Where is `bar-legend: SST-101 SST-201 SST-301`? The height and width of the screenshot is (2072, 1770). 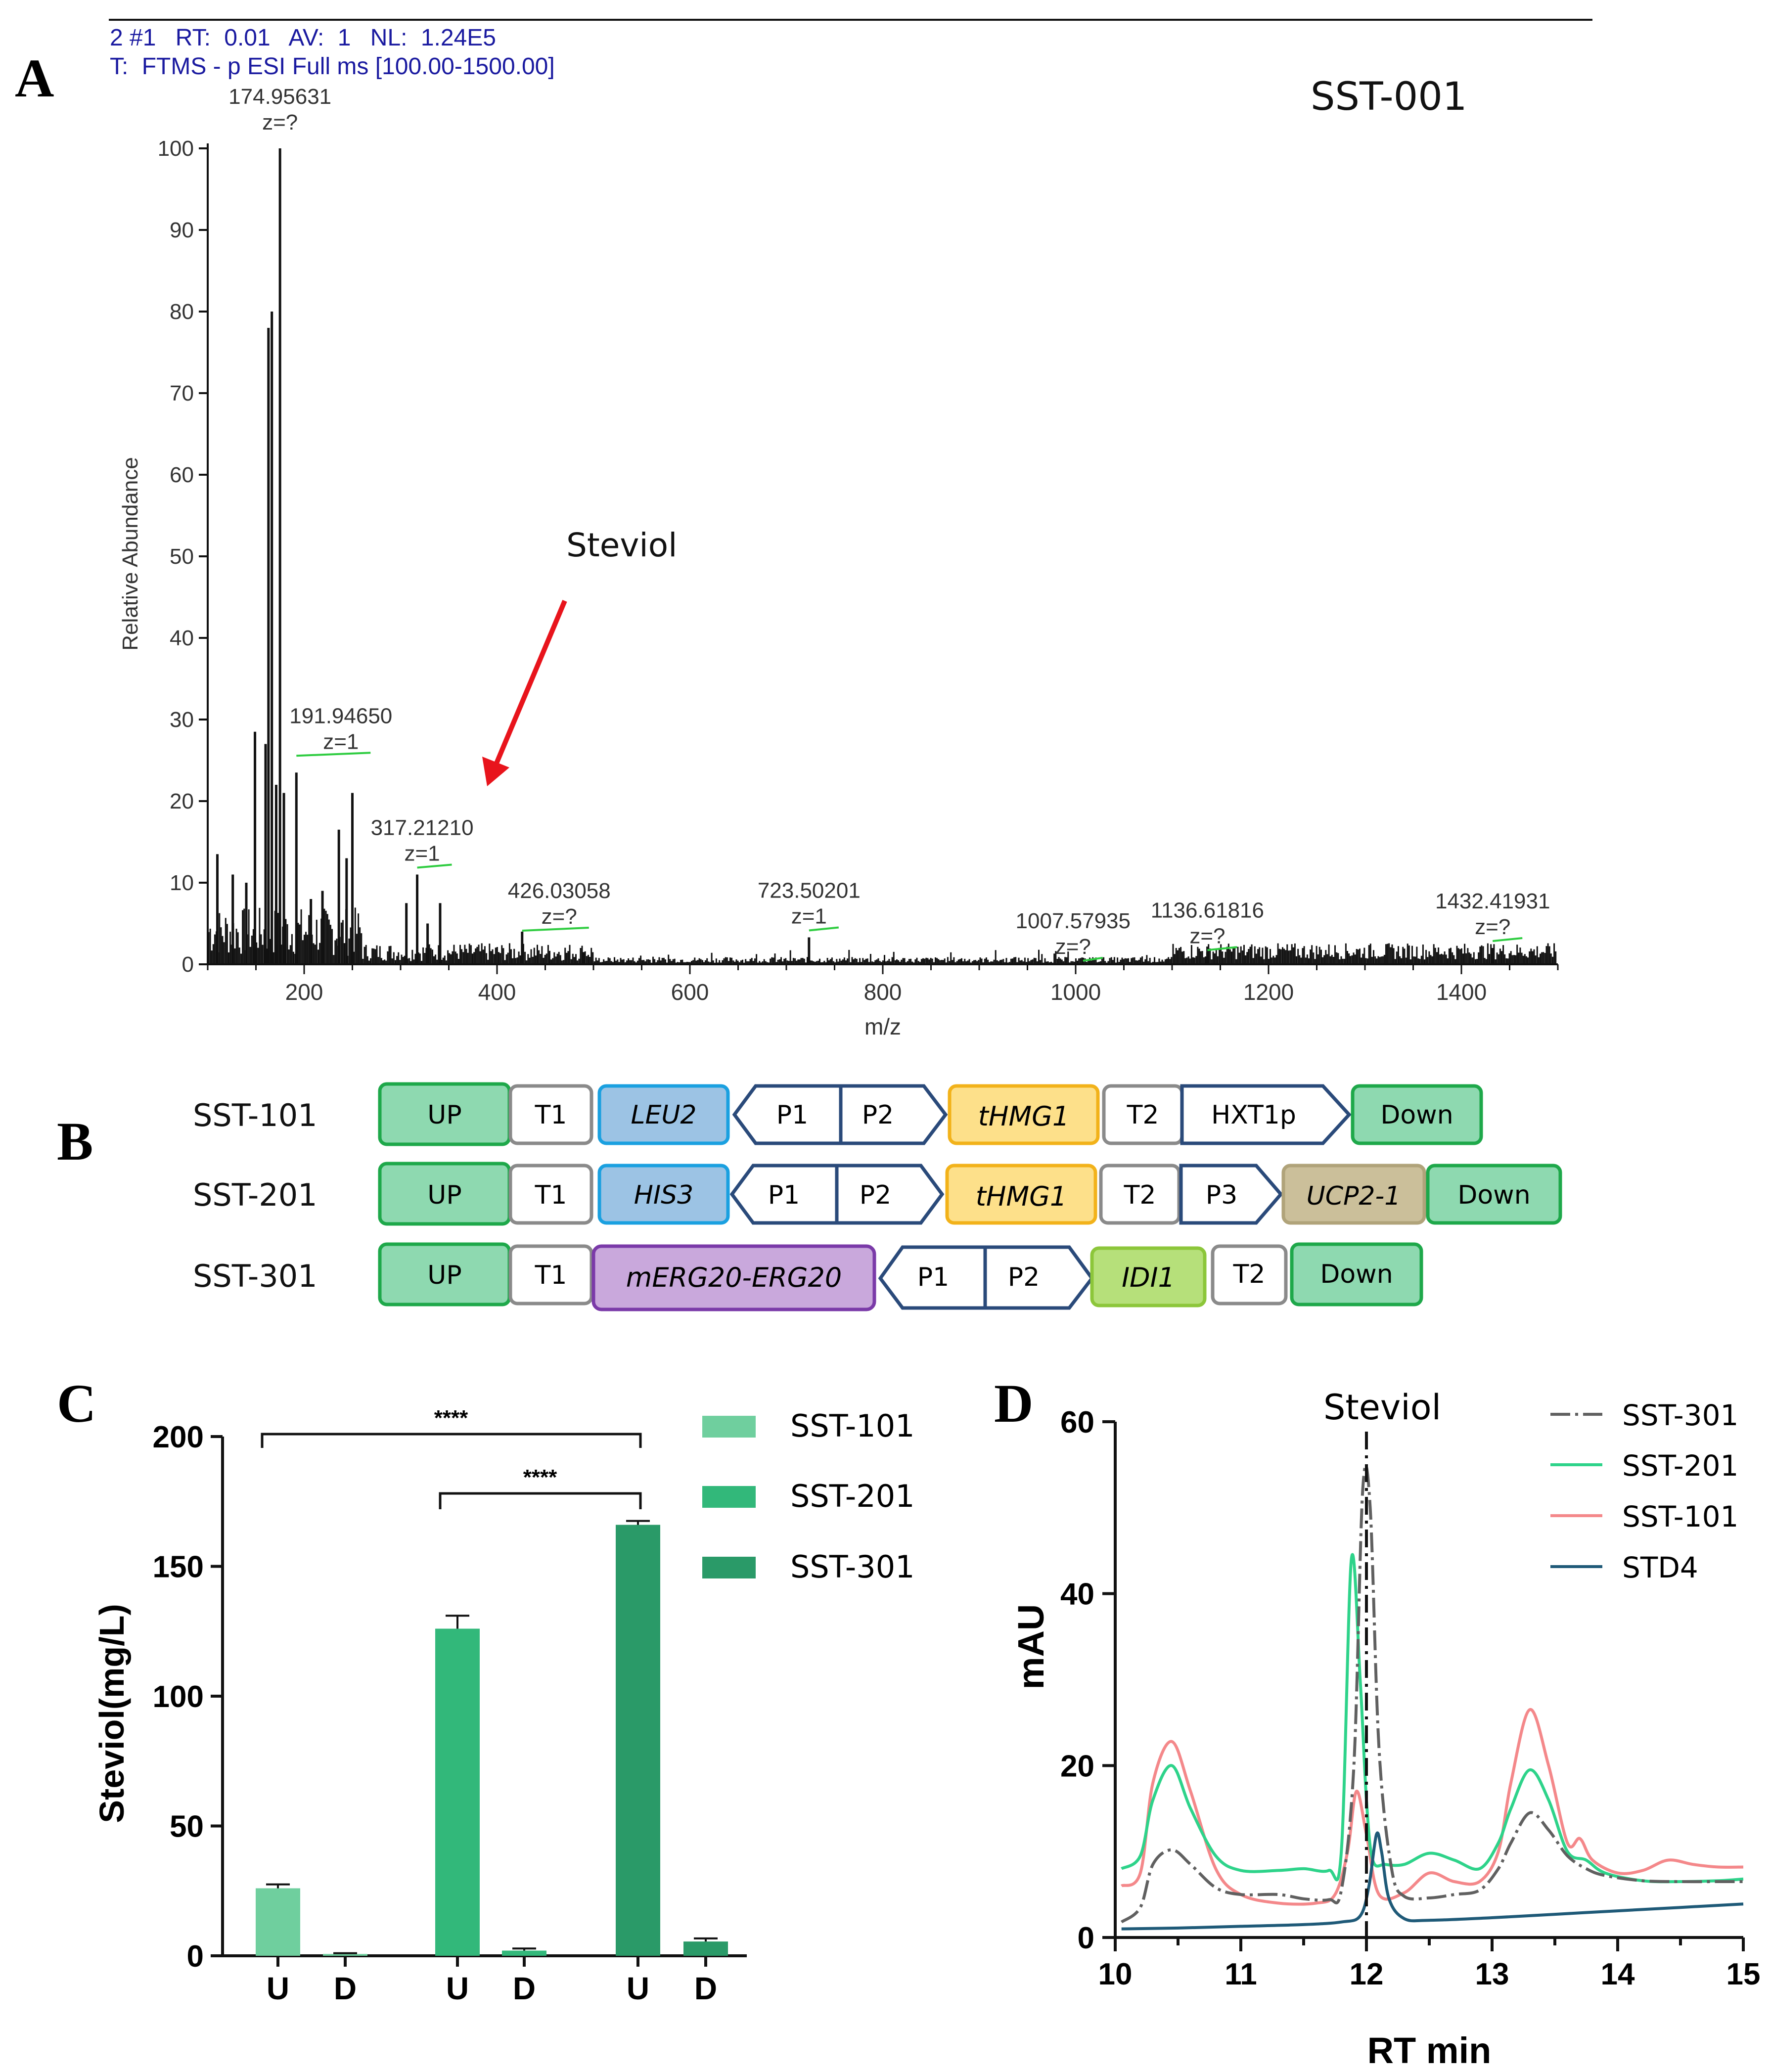 bar-legend: SST-101 SST-201 SST-301 is located at coordinates (808, 1496).